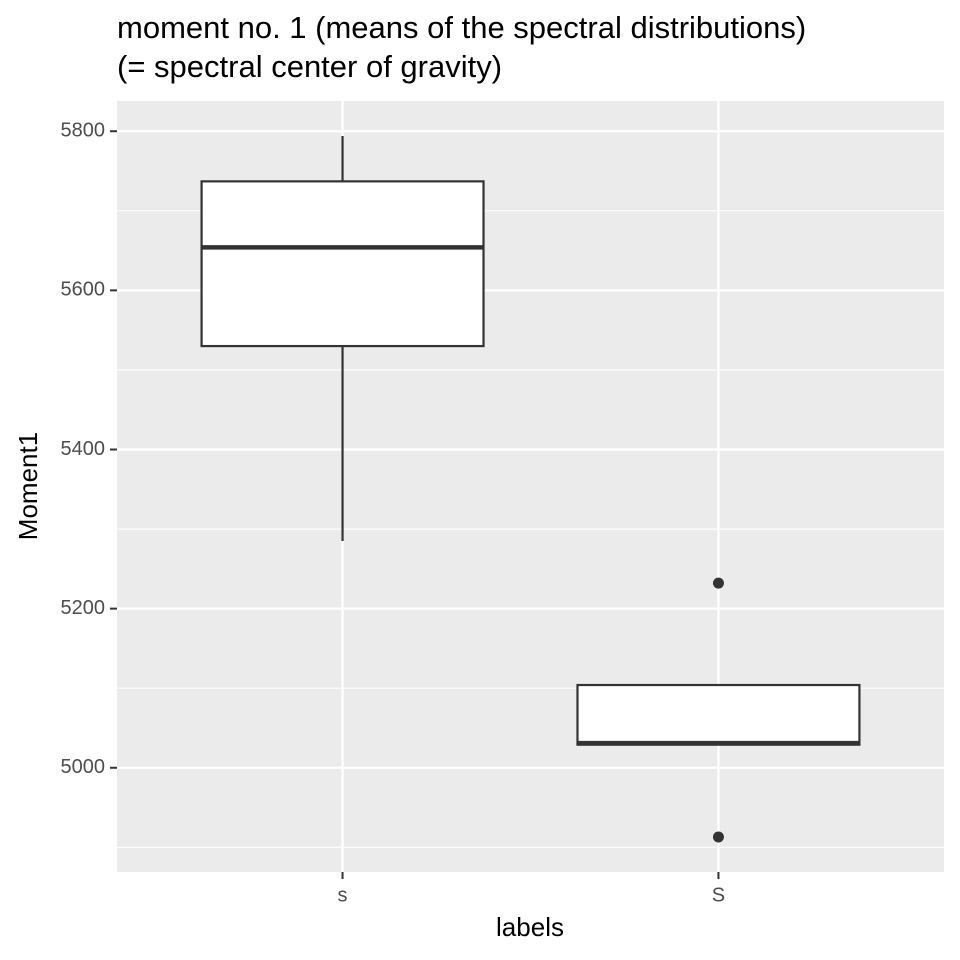 Image resolution: width=960 pixels, height=960 pixels. Describe the element at coordinates (83, 290) in the screenshot. I see `y-tick-label: 5600` at that location.